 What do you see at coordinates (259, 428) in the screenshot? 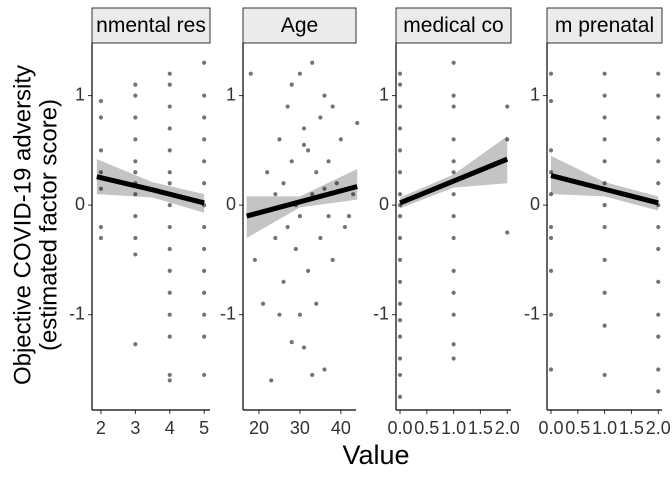
I see `x-tick-label: 20` at bounding box center [259, 428].